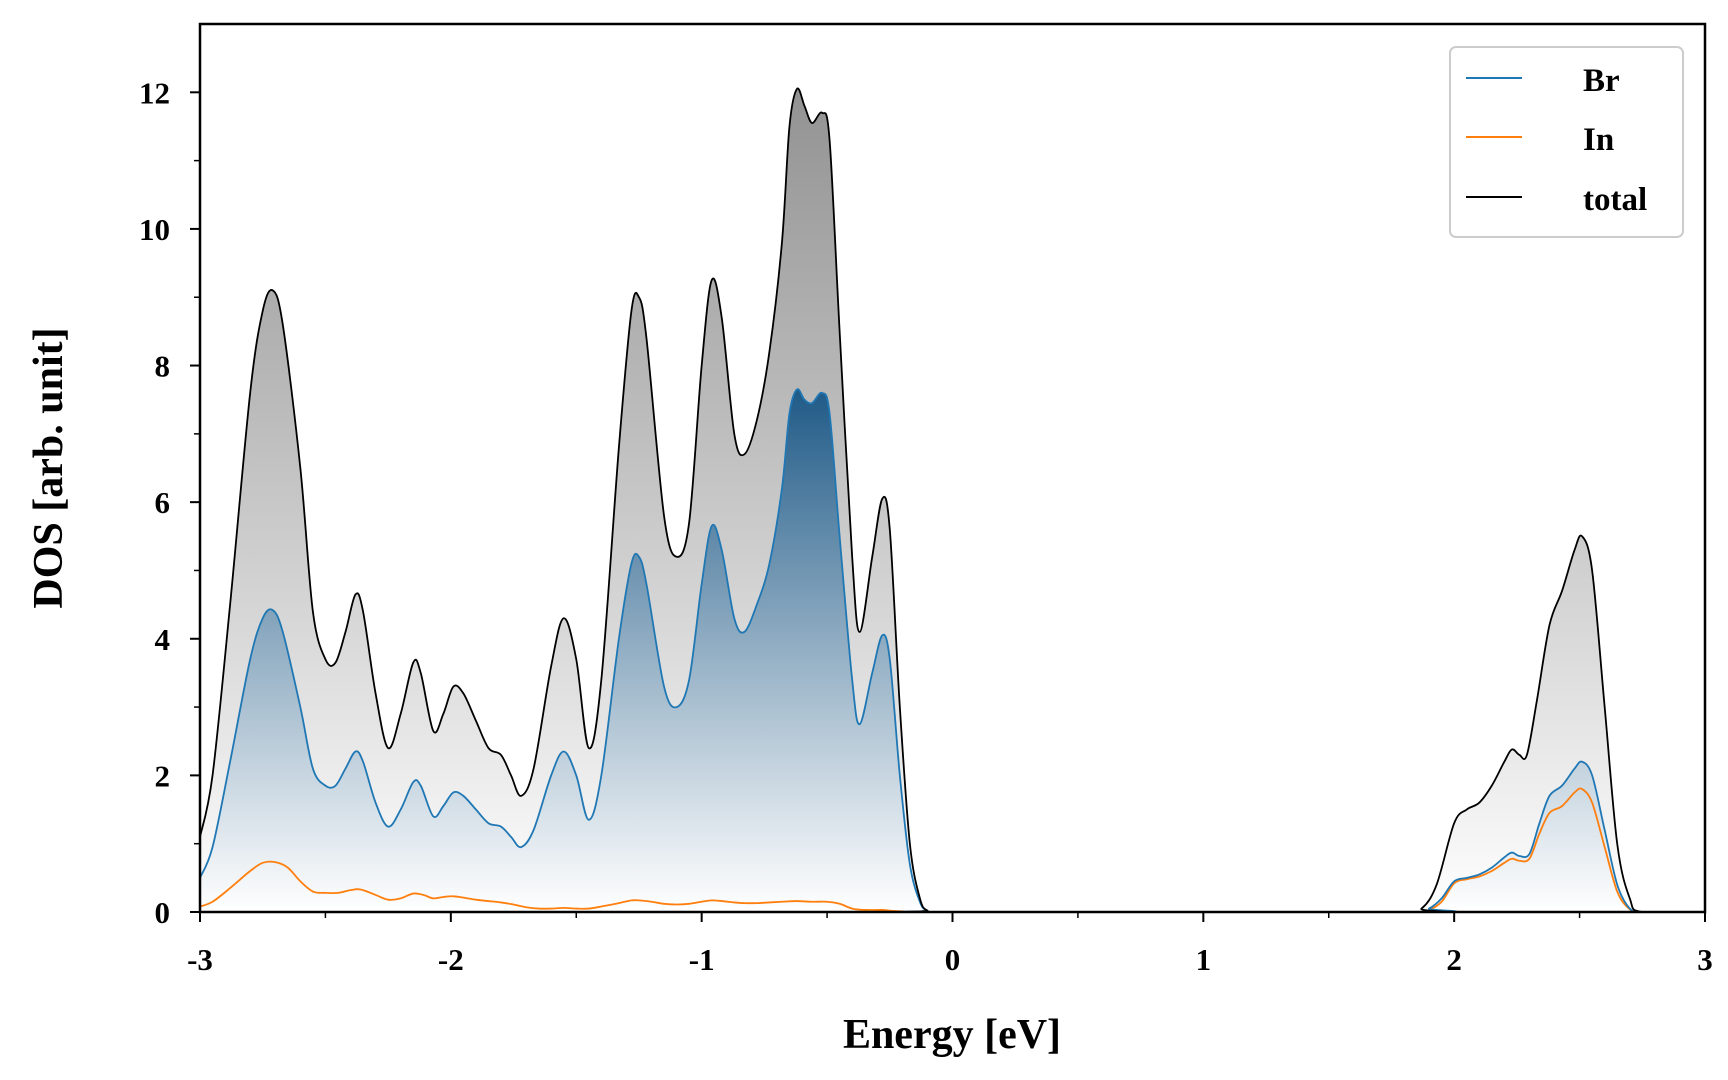  Describe the element at coordinates (1705, 959) in the screenshot. I see `x-tick-label: 3` at that location.